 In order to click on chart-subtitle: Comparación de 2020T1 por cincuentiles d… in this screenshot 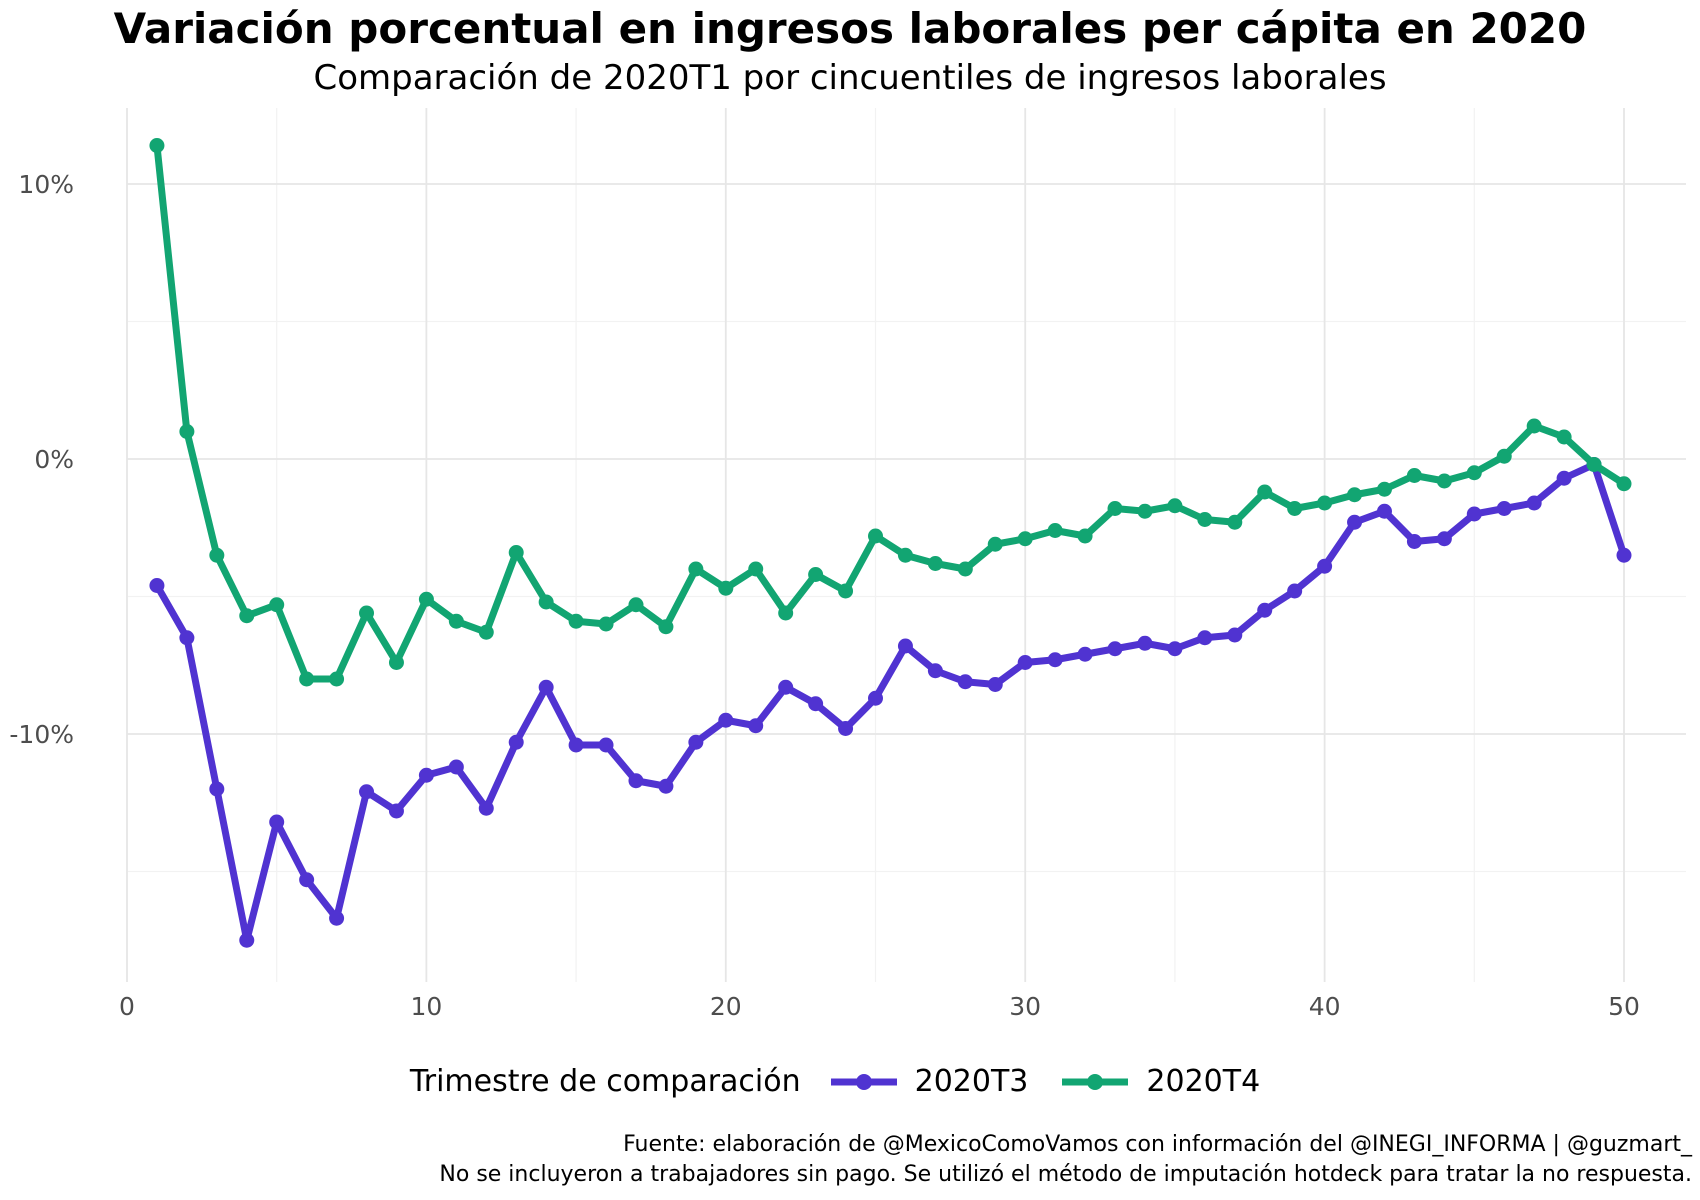, I will do `click(850, 78)`.